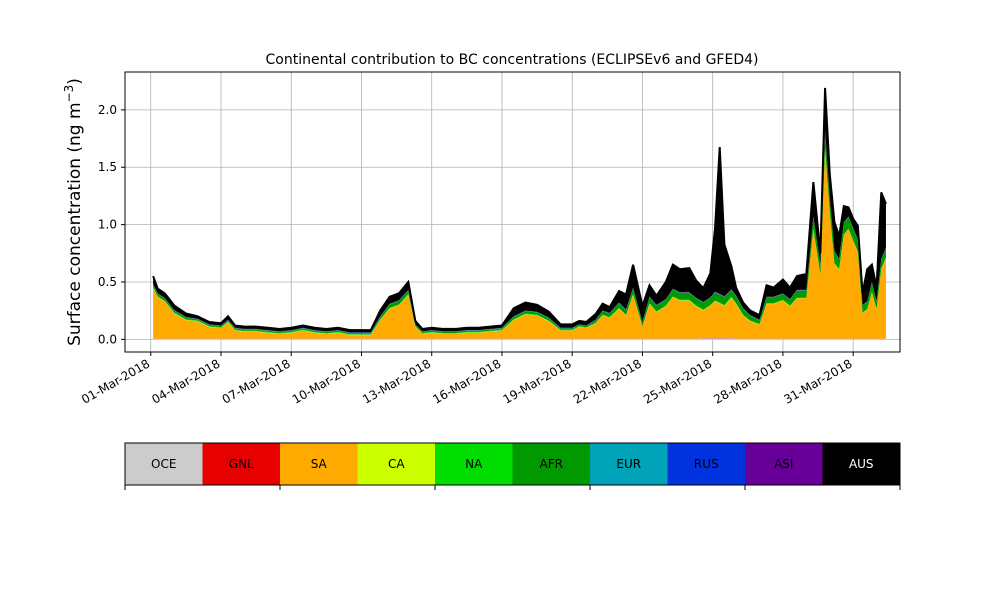 This screenshot has width=1000, height=600. I want to click on legend-swatch-aus, so click(861, 464).